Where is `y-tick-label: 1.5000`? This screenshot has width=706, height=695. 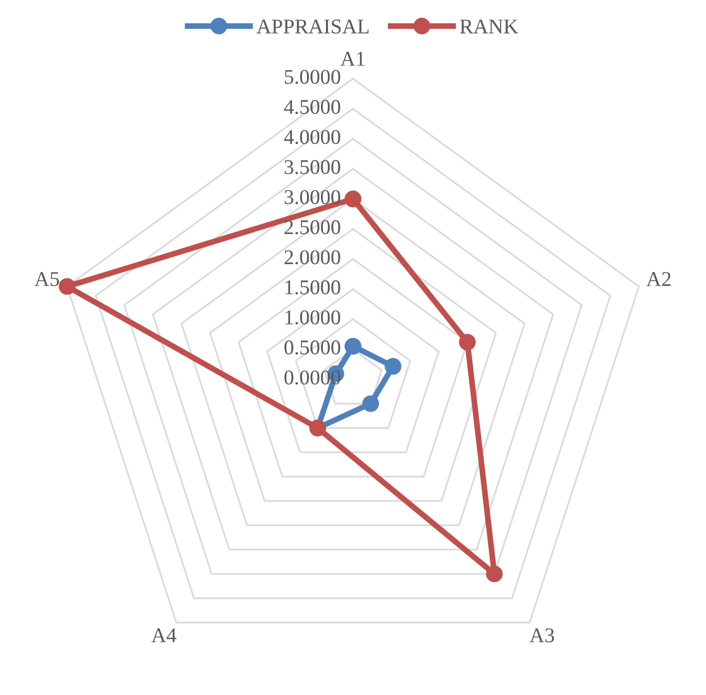
y-tick-label: 1.5000 is located at coordinates (313, 287).